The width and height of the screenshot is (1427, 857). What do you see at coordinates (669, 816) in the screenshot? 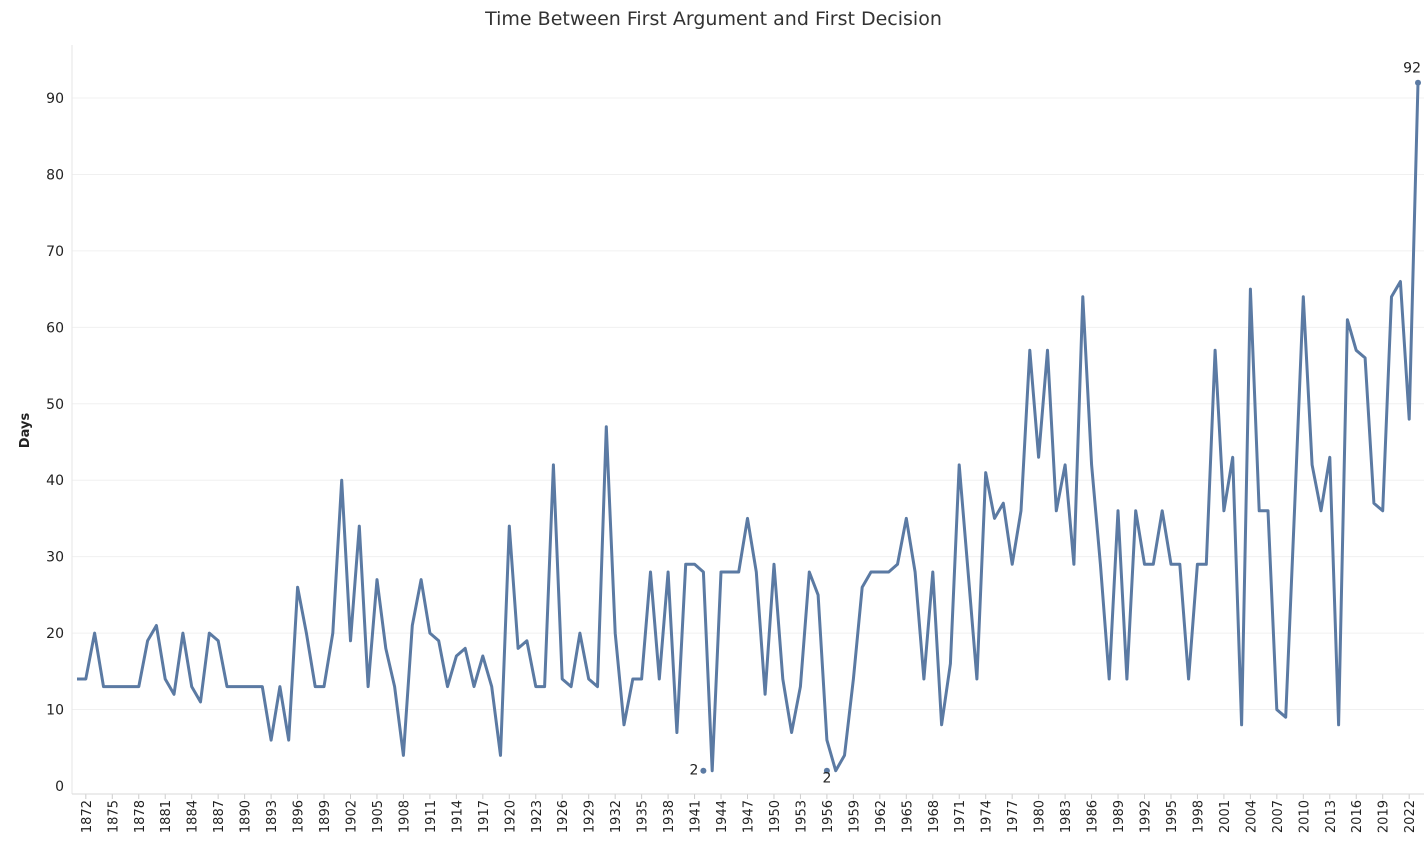
I see `x-tick-label: 1938` at bounding box center [669, 816].